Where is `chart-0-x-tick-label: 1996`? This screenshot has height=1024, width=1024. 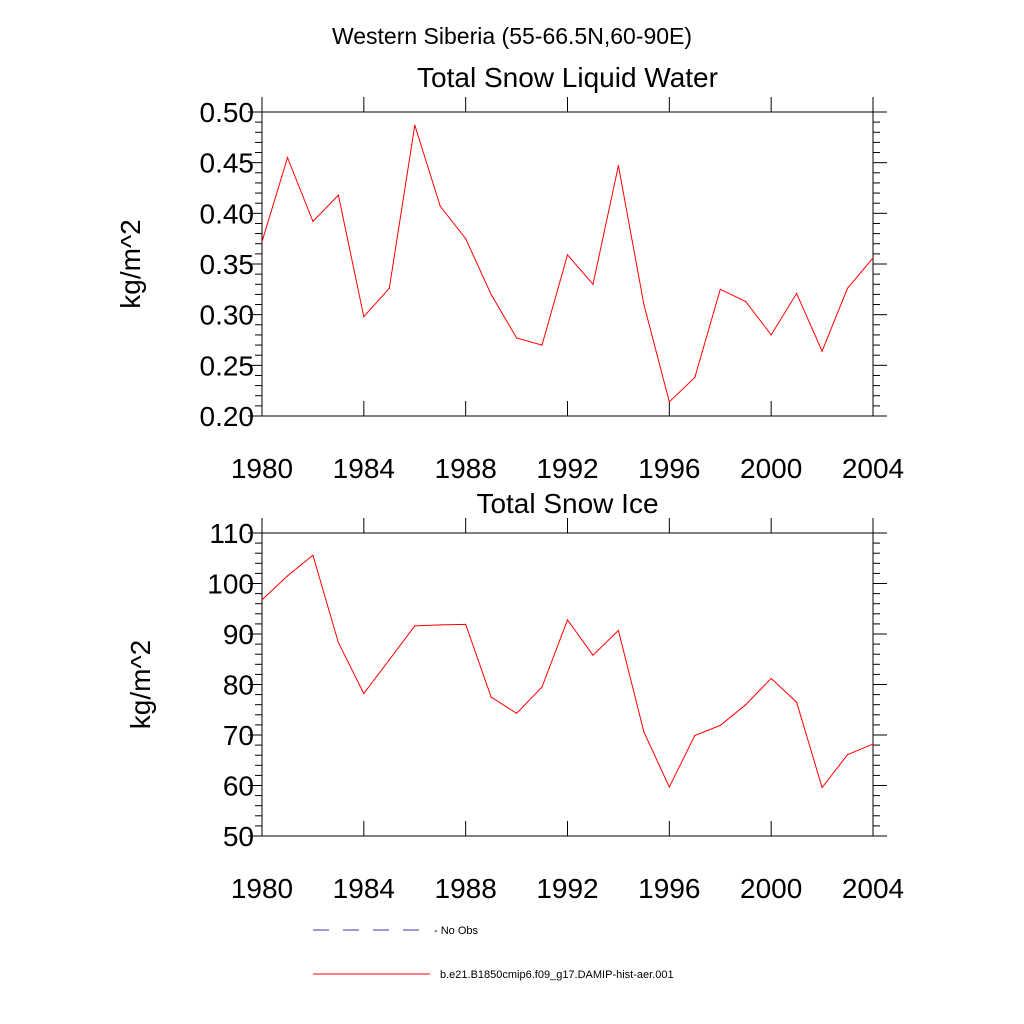
chart-0-x-tick-label: 1996 is located at coordinates (669, 468).